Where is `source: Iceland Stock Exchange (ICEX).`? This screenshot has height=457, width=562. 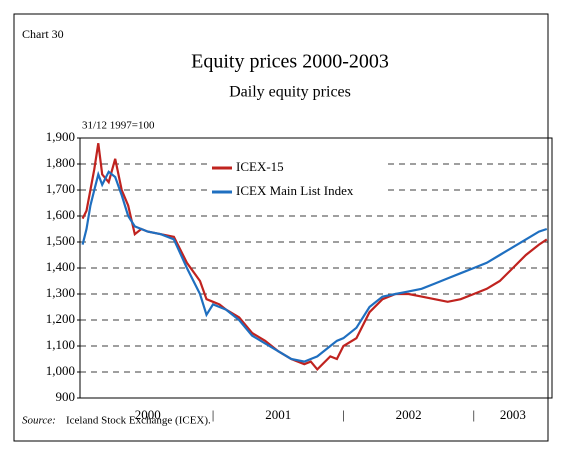 source: Iceland Stock Exchange (ICEX). is located at coordinates (138, 421).